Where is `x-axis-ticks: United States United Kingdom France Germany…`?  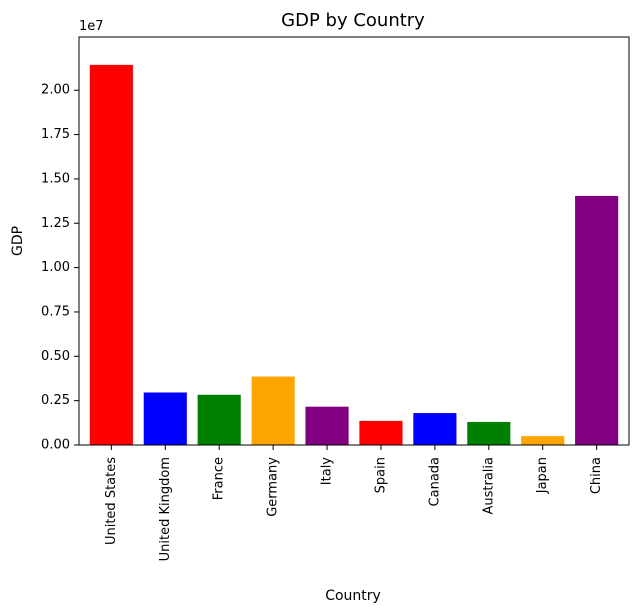 x-axis-ticks: United States United Kingdom France Germany… is located at coordinates (354, 503).